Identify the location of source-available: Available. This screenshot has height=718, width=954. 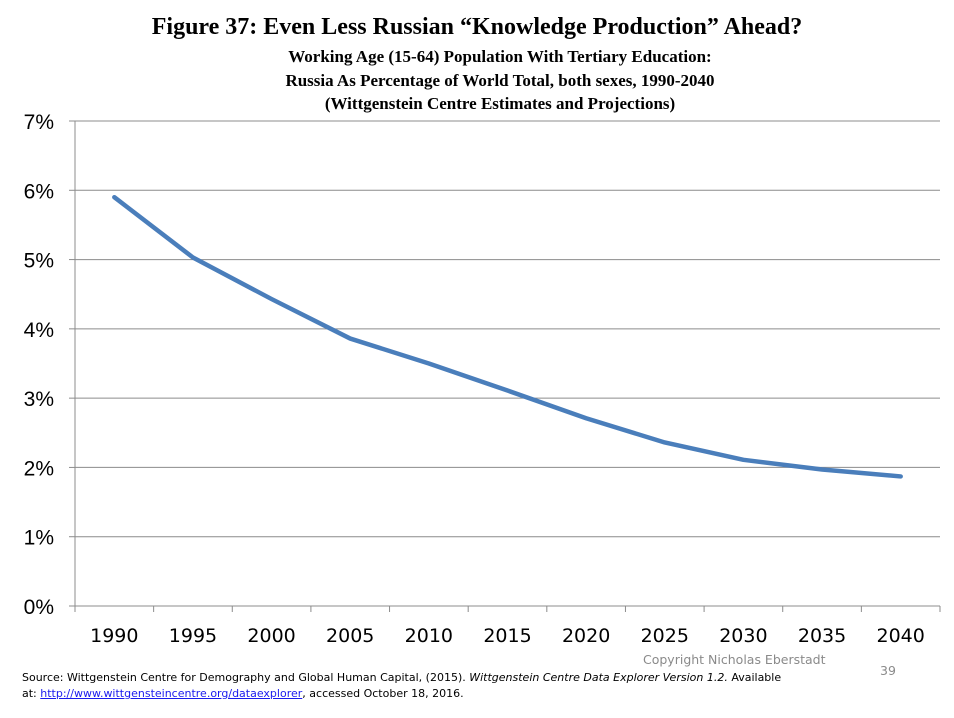
(754, 677).